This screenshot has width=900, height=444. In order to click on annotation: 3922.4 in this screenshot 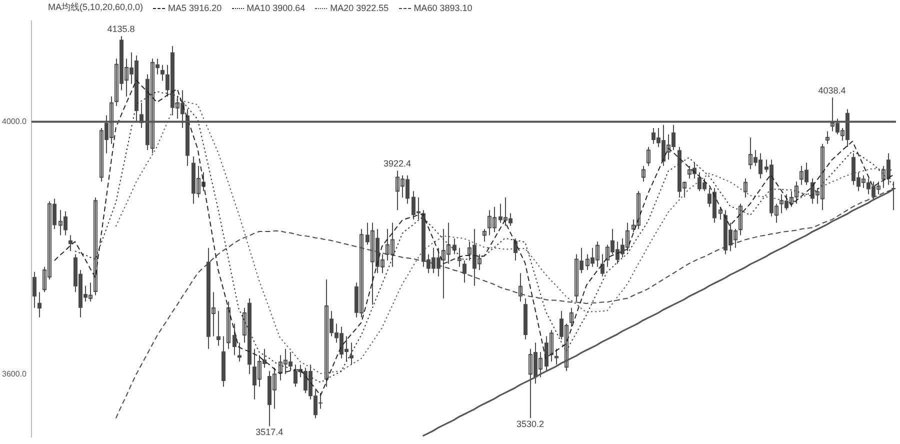, I will do `click(397, 163)`.